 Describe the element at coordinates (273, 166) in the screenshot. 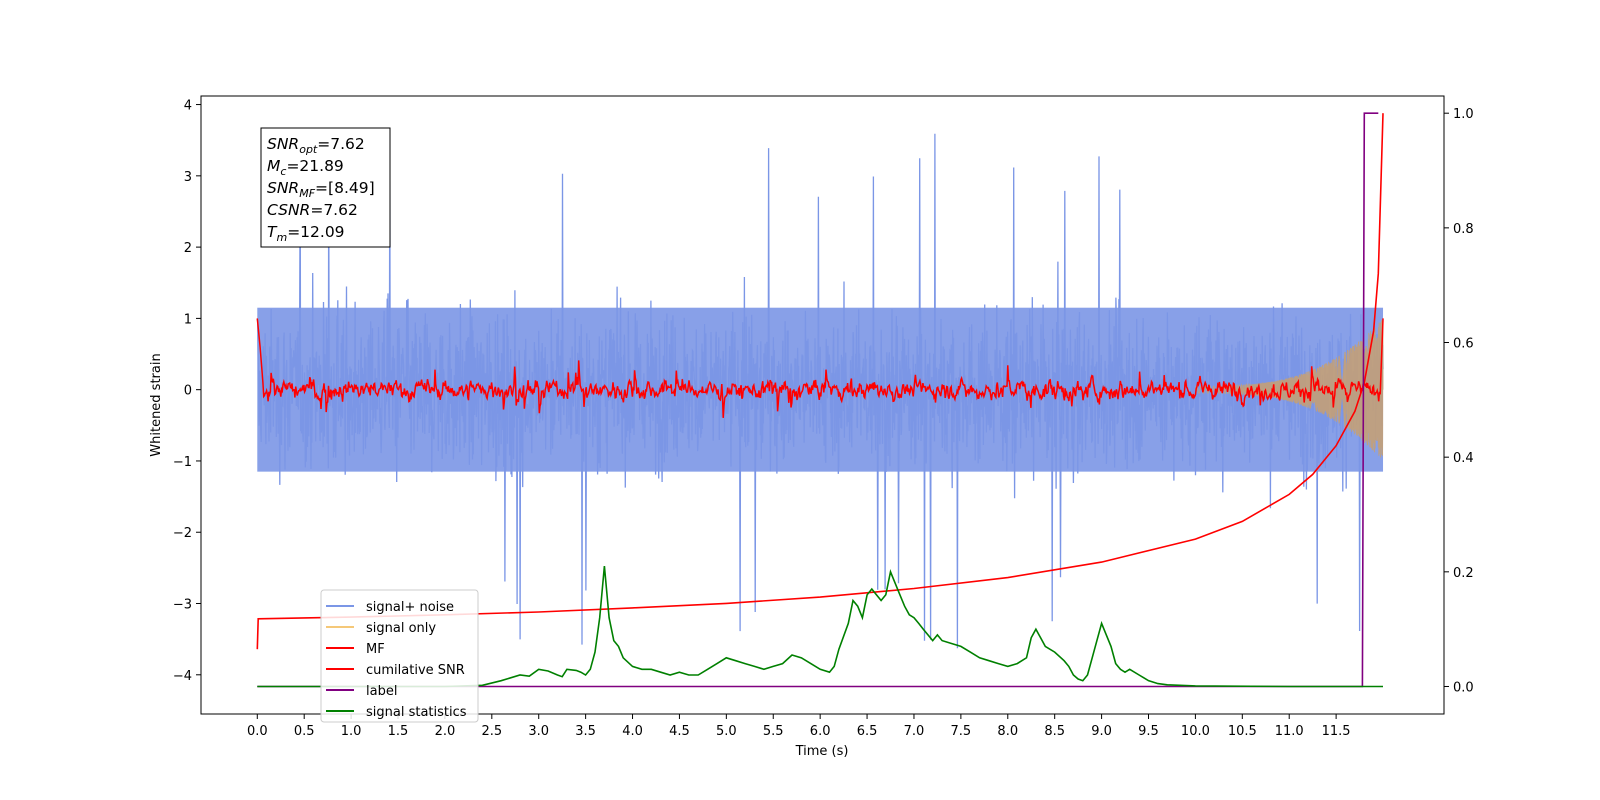

I see `info-symbol: M` at that location.